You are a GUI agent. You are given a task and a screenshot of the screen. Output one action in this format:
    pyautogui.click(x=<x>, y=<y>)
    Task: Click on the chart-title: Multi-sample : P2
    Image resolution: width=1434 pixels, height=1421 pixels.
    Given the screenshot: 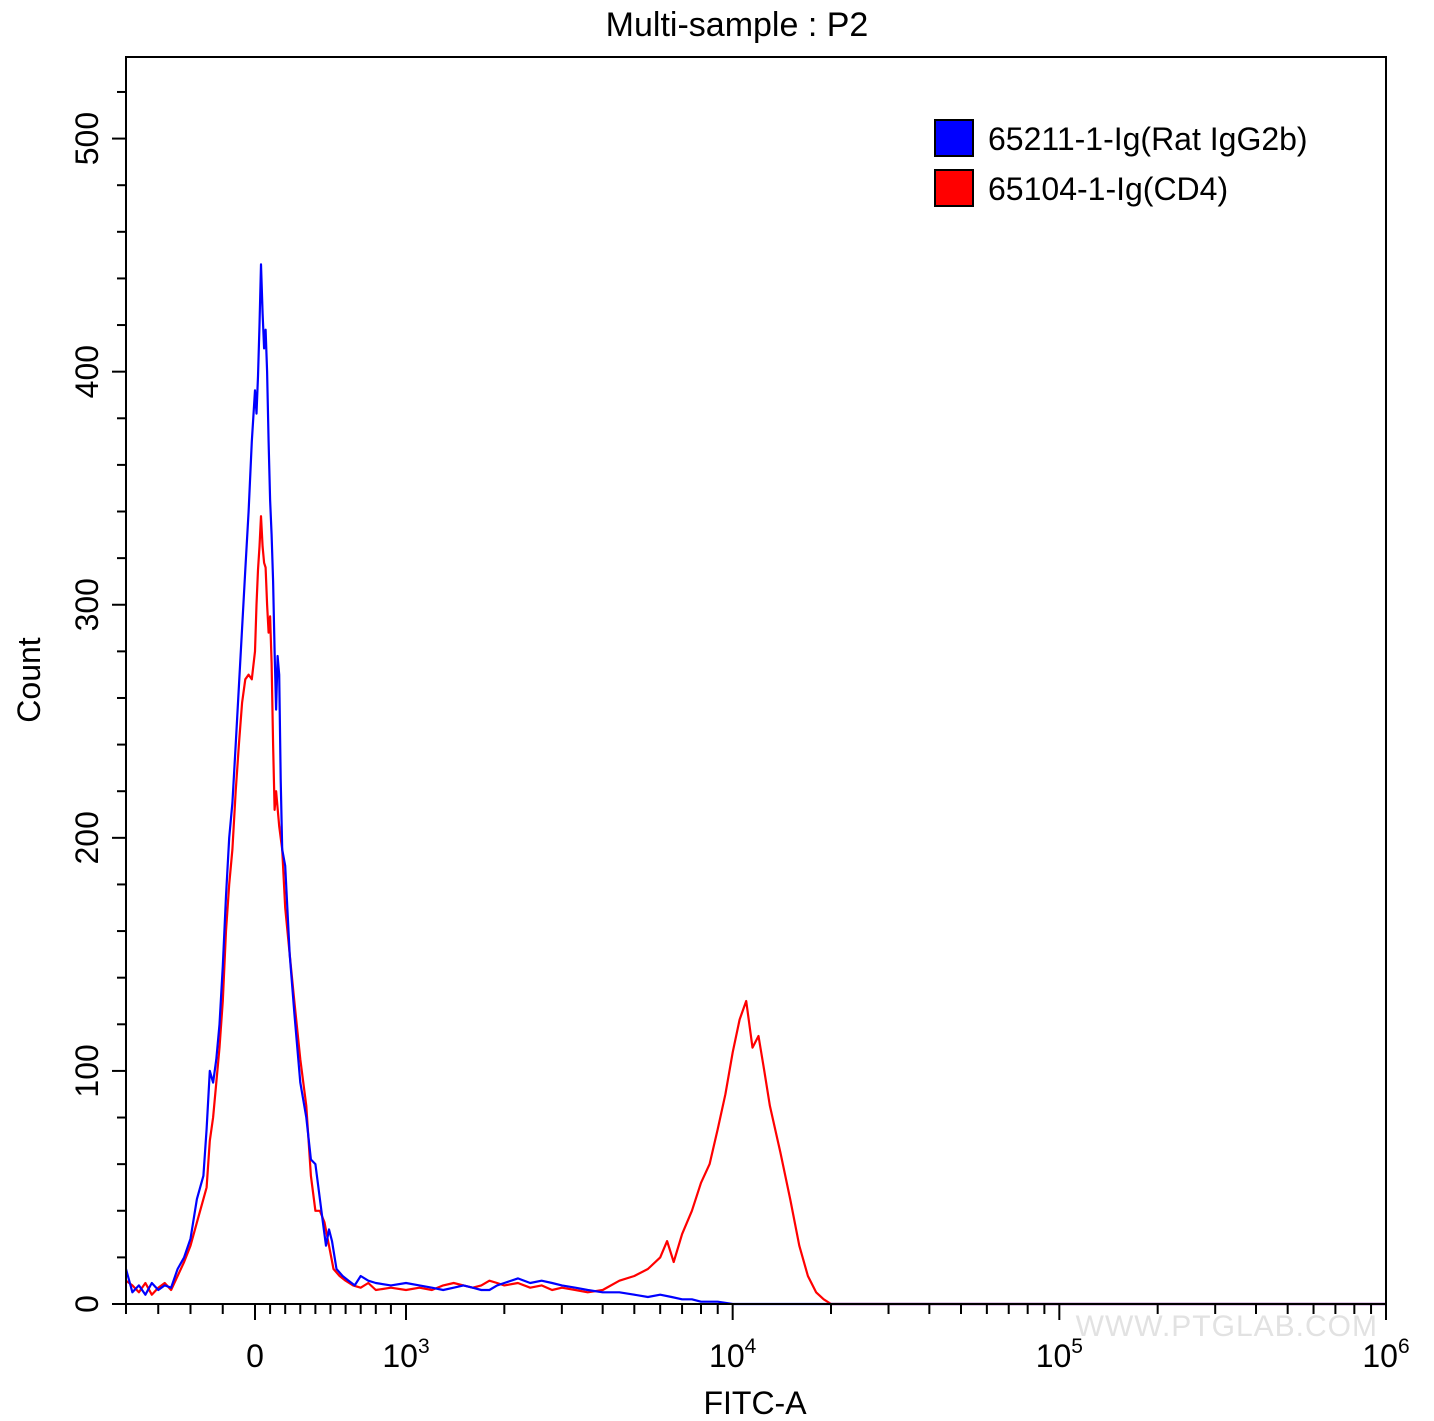 What is the action you would take?
    pyautogui.click(x=737, y=25)
    